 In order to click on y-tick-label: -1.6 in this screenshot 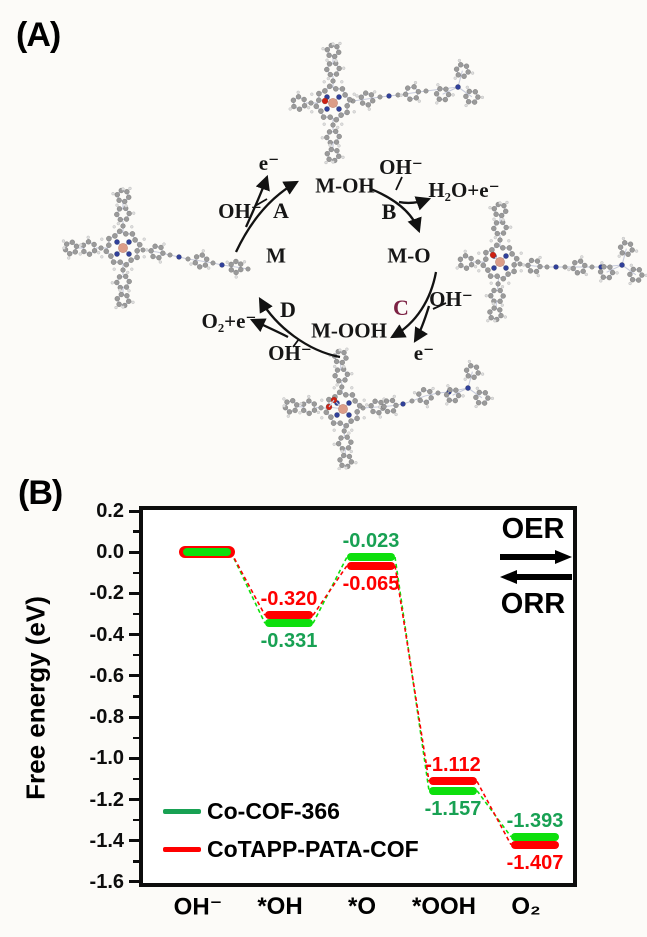, I will do `click(106, 881)`.